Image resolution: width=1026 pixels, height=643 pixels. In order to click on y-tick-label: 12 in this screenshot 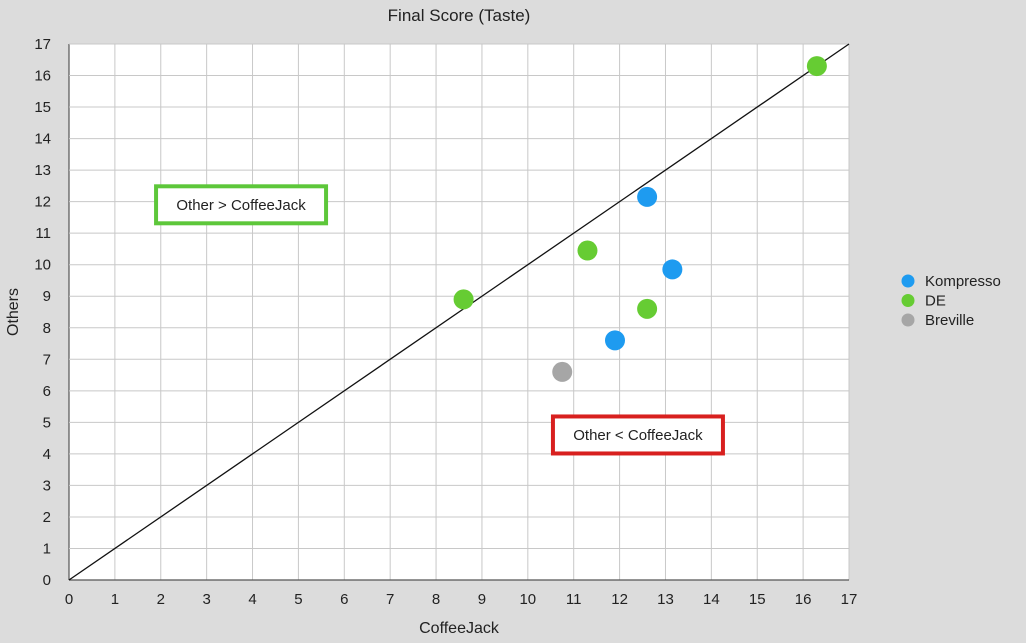, I will do `click(42, 202)`.